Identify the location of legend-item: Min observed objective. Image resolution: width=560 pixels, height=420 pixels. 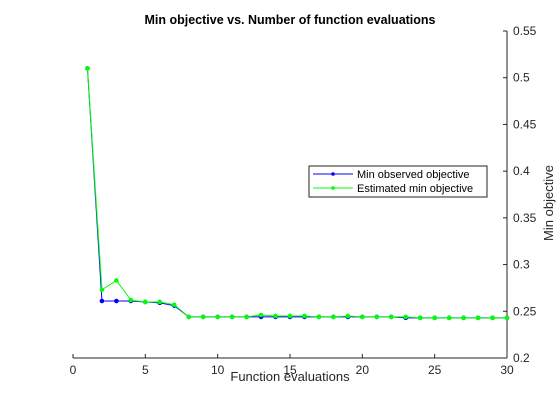
(391, 175).